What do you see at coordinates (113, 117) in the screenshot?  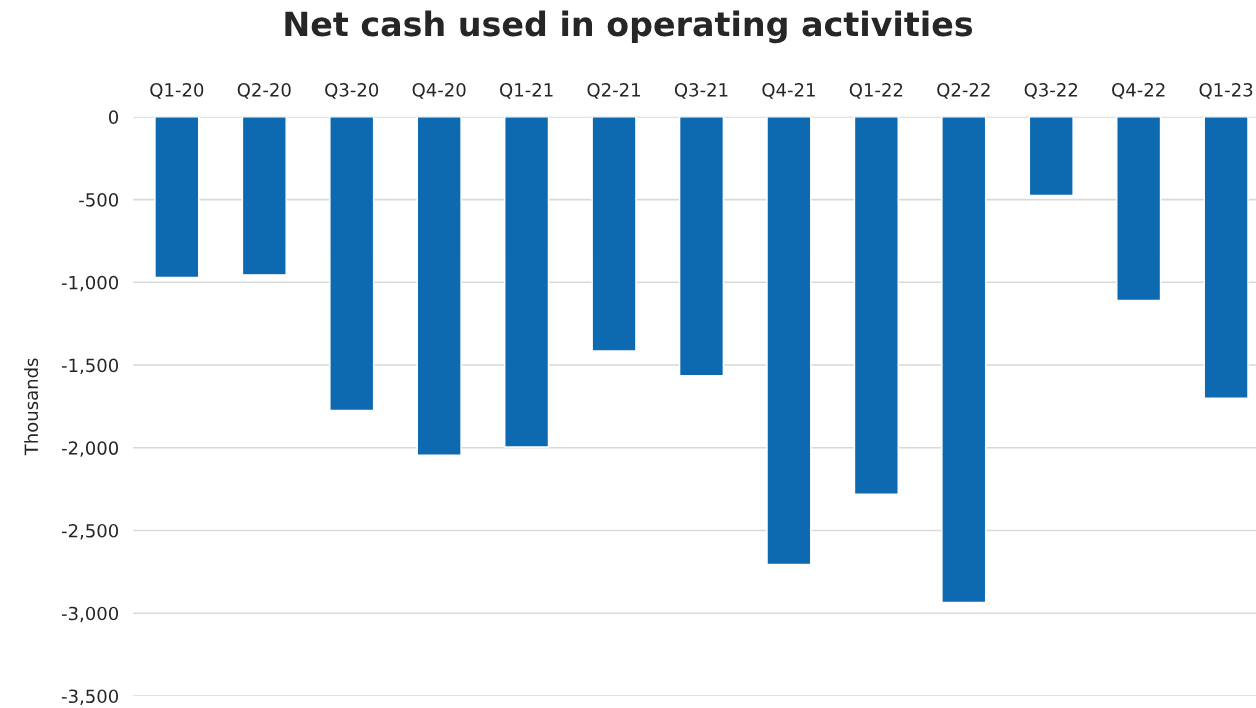 I see `y-tick-label: 0` at bounding box center [113, 117].